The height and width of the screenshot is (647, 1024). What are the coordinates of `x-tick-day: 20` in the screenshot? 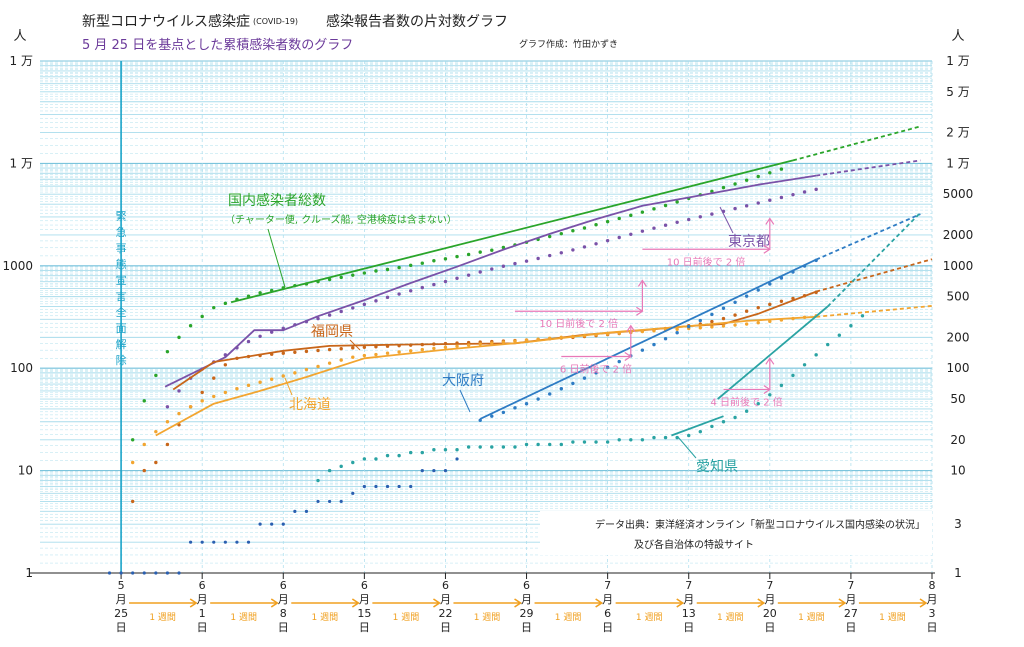 It's located at (770, 613).